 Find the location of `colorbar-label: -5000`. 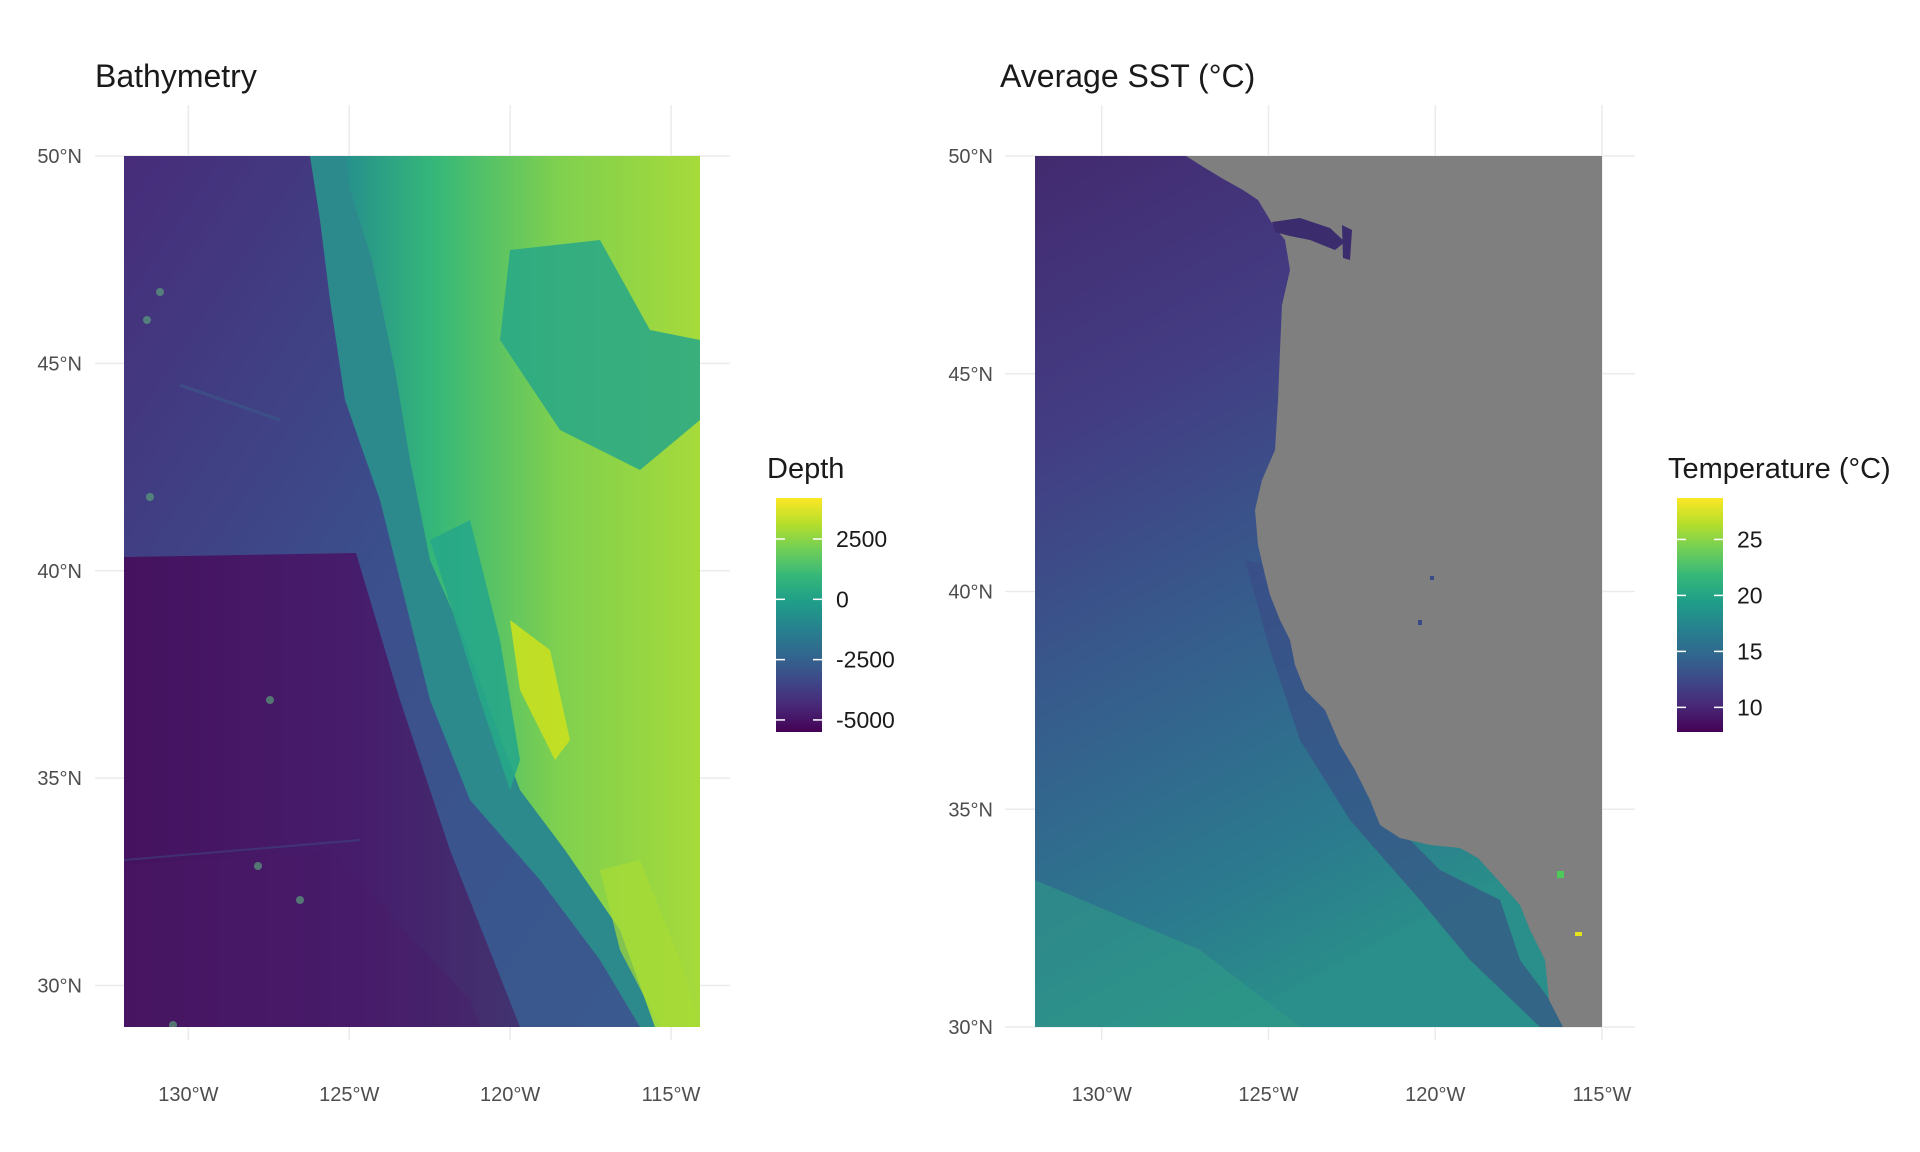

colorbar-label: -5000 is located at coordinates (865, 720).